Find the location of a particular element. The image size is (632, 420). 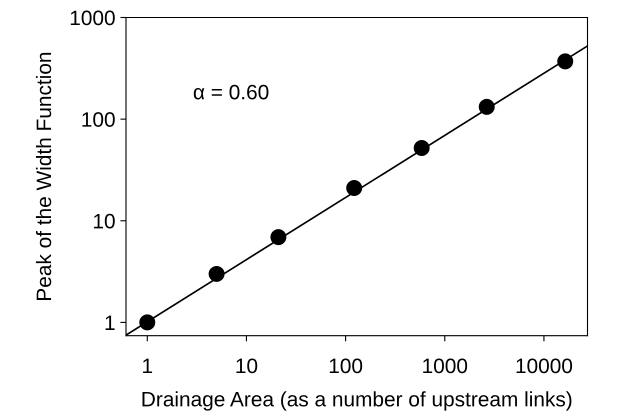

x-axis-title: Drainage Area (as a number of upstream links) is located at coordinates (357, 401).